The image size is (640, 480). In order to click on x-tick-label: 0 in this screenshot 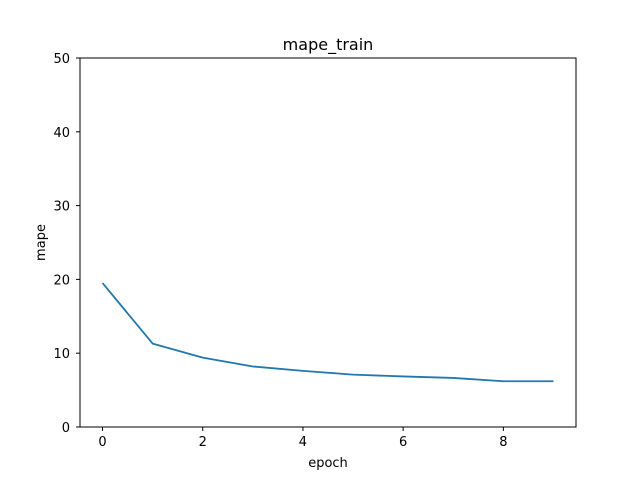, I will do `click(102, 442)`.